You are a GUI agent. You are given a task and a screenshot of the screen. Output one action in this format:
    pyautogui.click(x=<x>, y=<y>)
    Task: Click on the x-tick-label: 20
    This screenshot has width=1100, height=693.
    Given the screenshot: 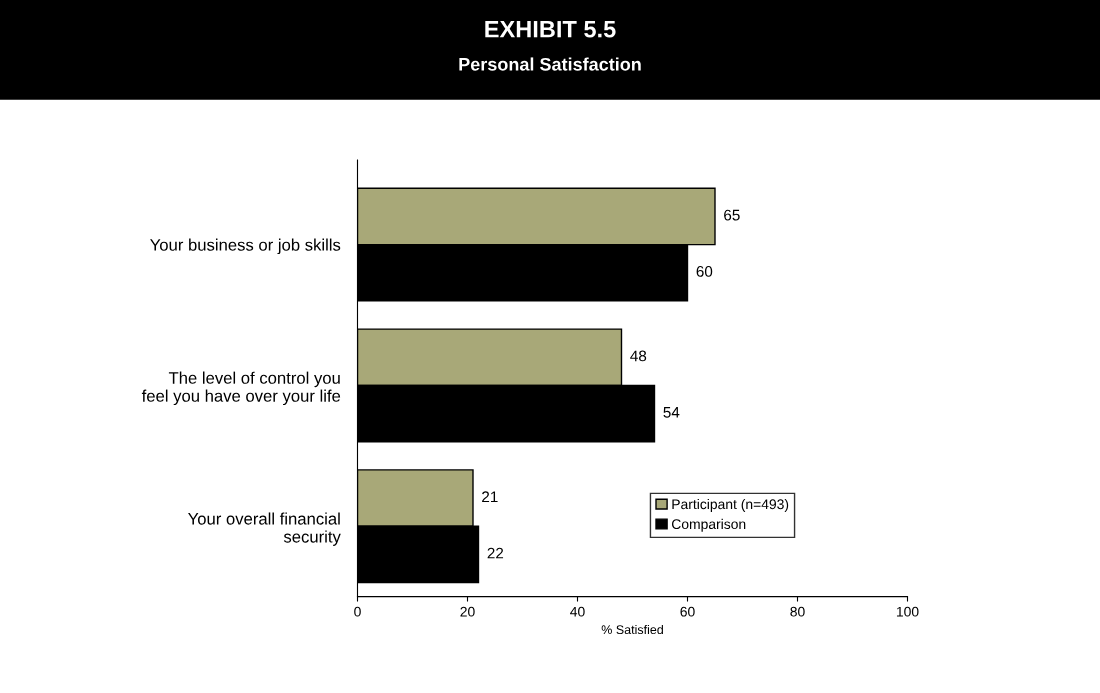 What is the action you would take?
    pyautogui.click(x=467, y=611)
    